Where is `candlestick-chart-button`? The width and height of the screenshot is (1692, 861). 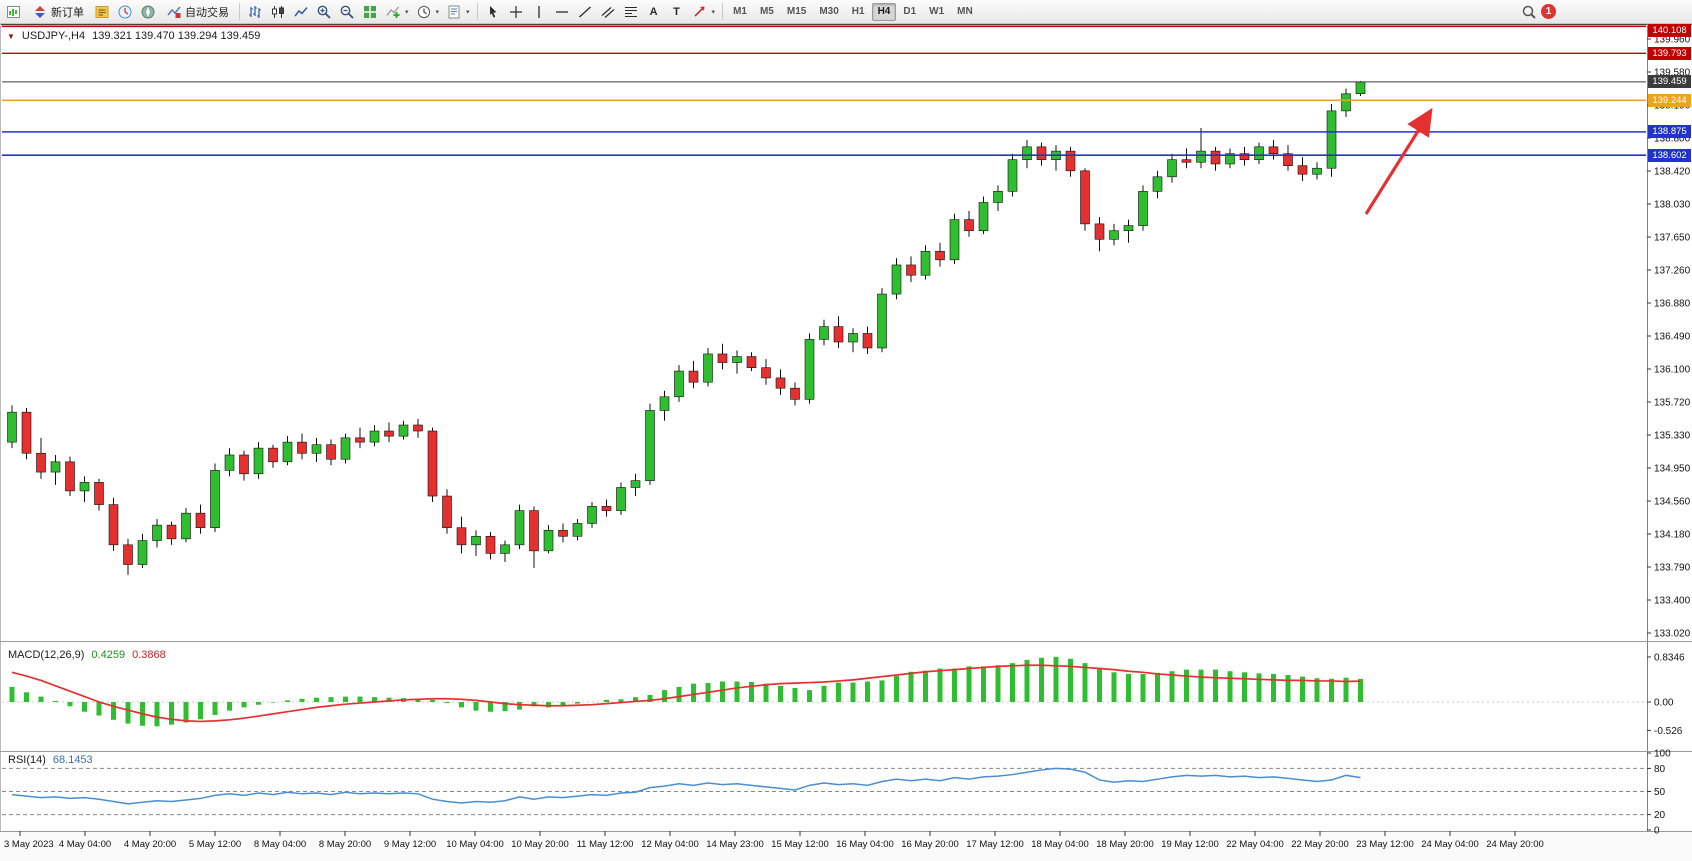 candlestick-chart-button is located at coordinates (278, 12).